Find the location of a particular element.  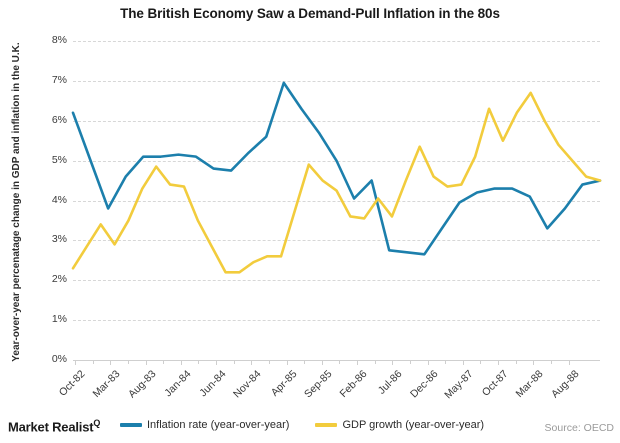

x-tick-label: Aug-88 is located at coordinates (564, 384).